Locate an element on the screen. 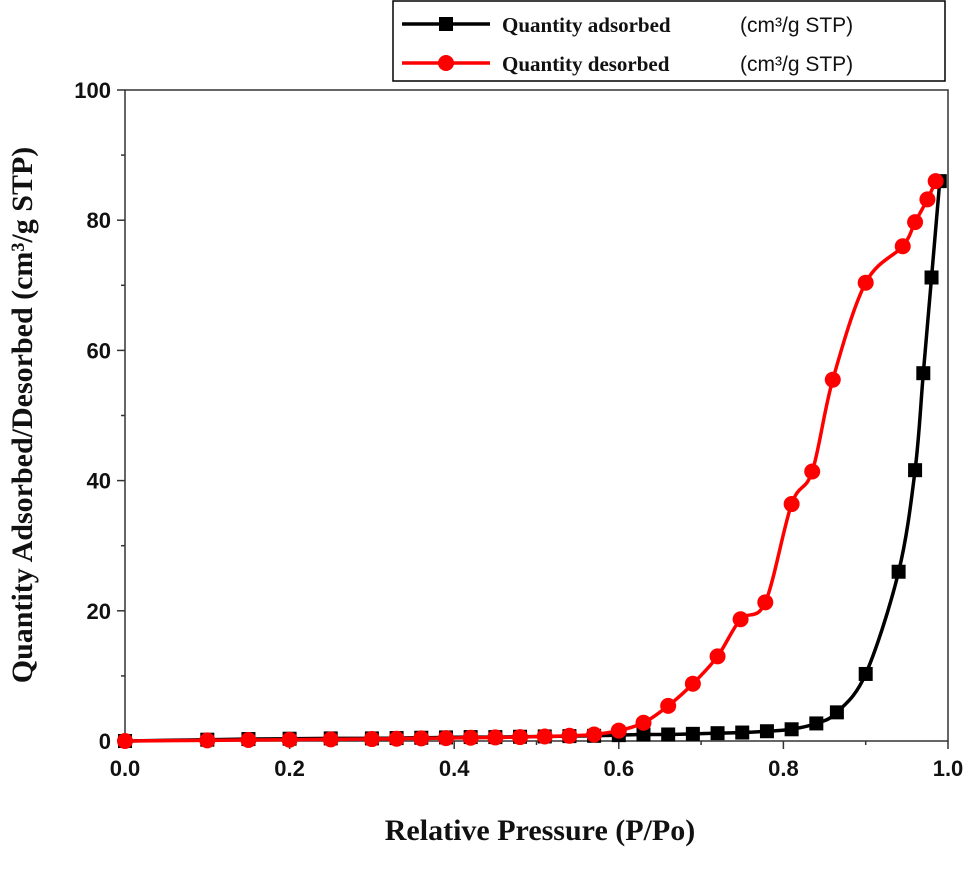 The height and width of the screenshot is (880, 975). x-tick-label: 0.0 is located at coordinates (125, 768).